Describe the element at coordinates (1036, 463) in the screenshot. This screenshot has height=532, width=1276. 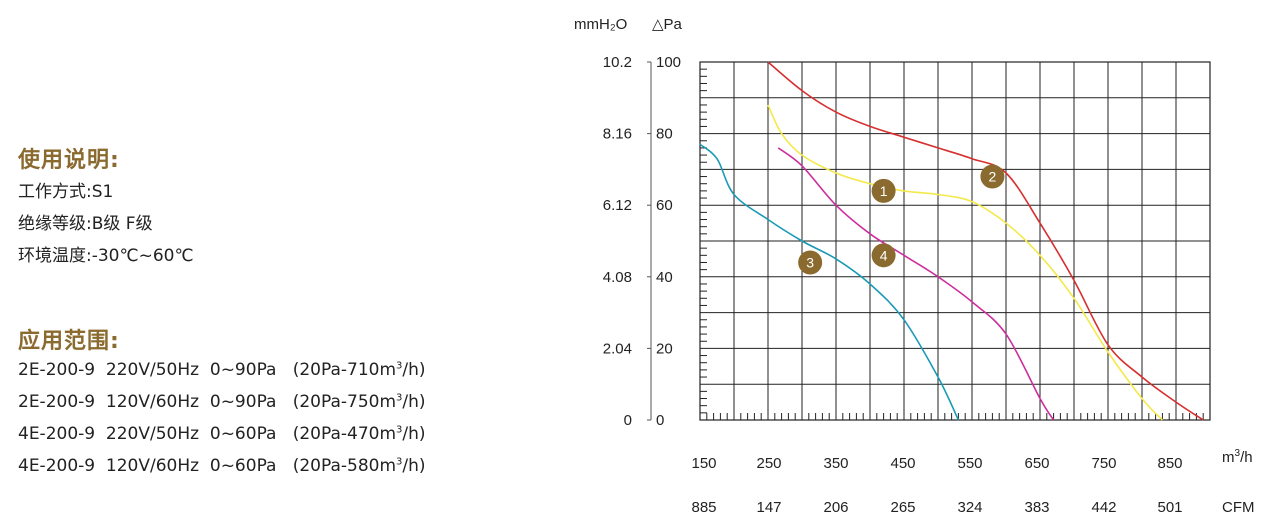
I see `x-tick-label-m3h: 650` at that location.